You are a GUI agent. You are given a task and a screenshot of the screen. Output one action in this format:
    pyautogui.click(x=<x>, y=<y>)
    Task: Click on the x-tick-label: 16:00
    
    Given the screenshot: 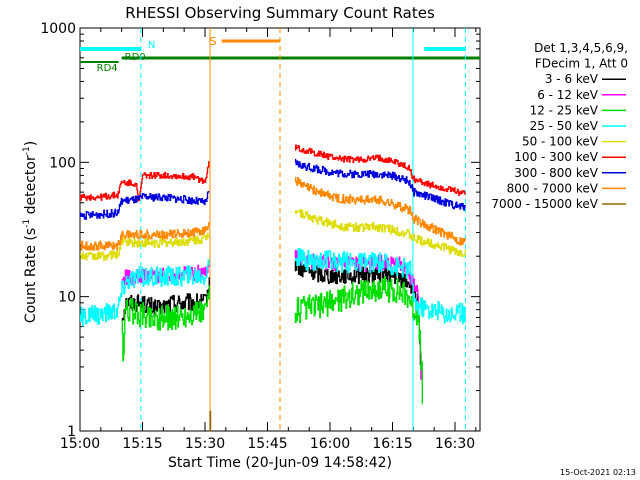 What is the action you would take?
    pyautogui.click(x=330, y=444)
    